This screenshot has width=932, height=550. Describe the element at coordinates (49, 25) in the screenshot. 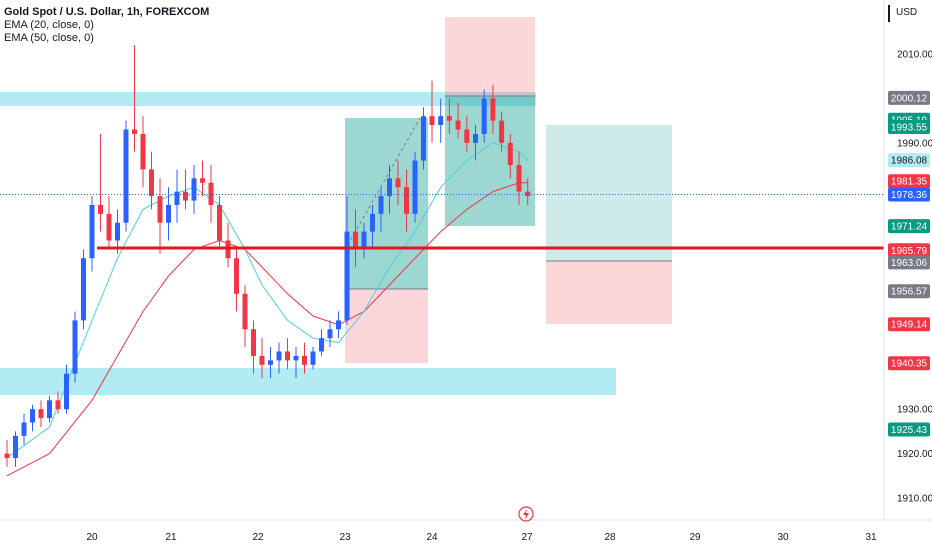

I see `ema20-legend: EMA (20, close, 0)` at that location.